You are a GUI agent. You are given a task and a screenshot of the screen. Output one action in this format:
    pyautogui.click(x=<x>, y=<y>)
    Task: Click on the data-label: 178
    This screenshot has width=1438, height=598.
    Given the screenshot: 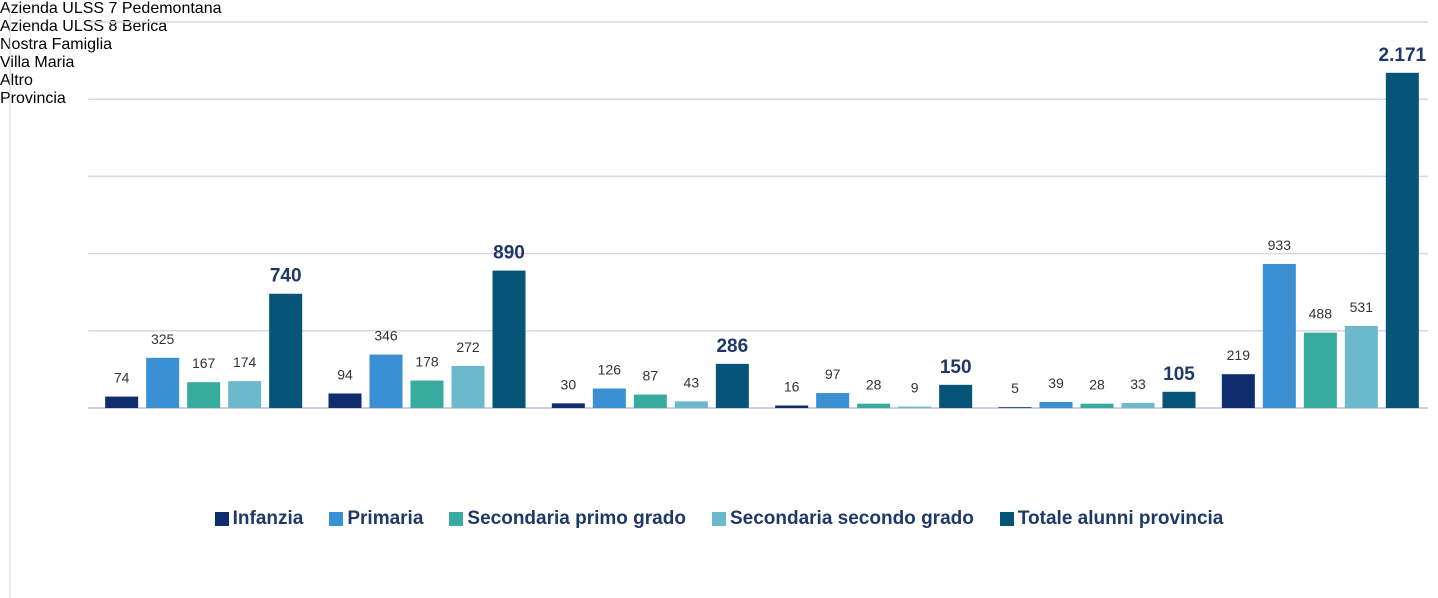 What is the action you would take?
    pyautogui.click(x=427, y=362)
    